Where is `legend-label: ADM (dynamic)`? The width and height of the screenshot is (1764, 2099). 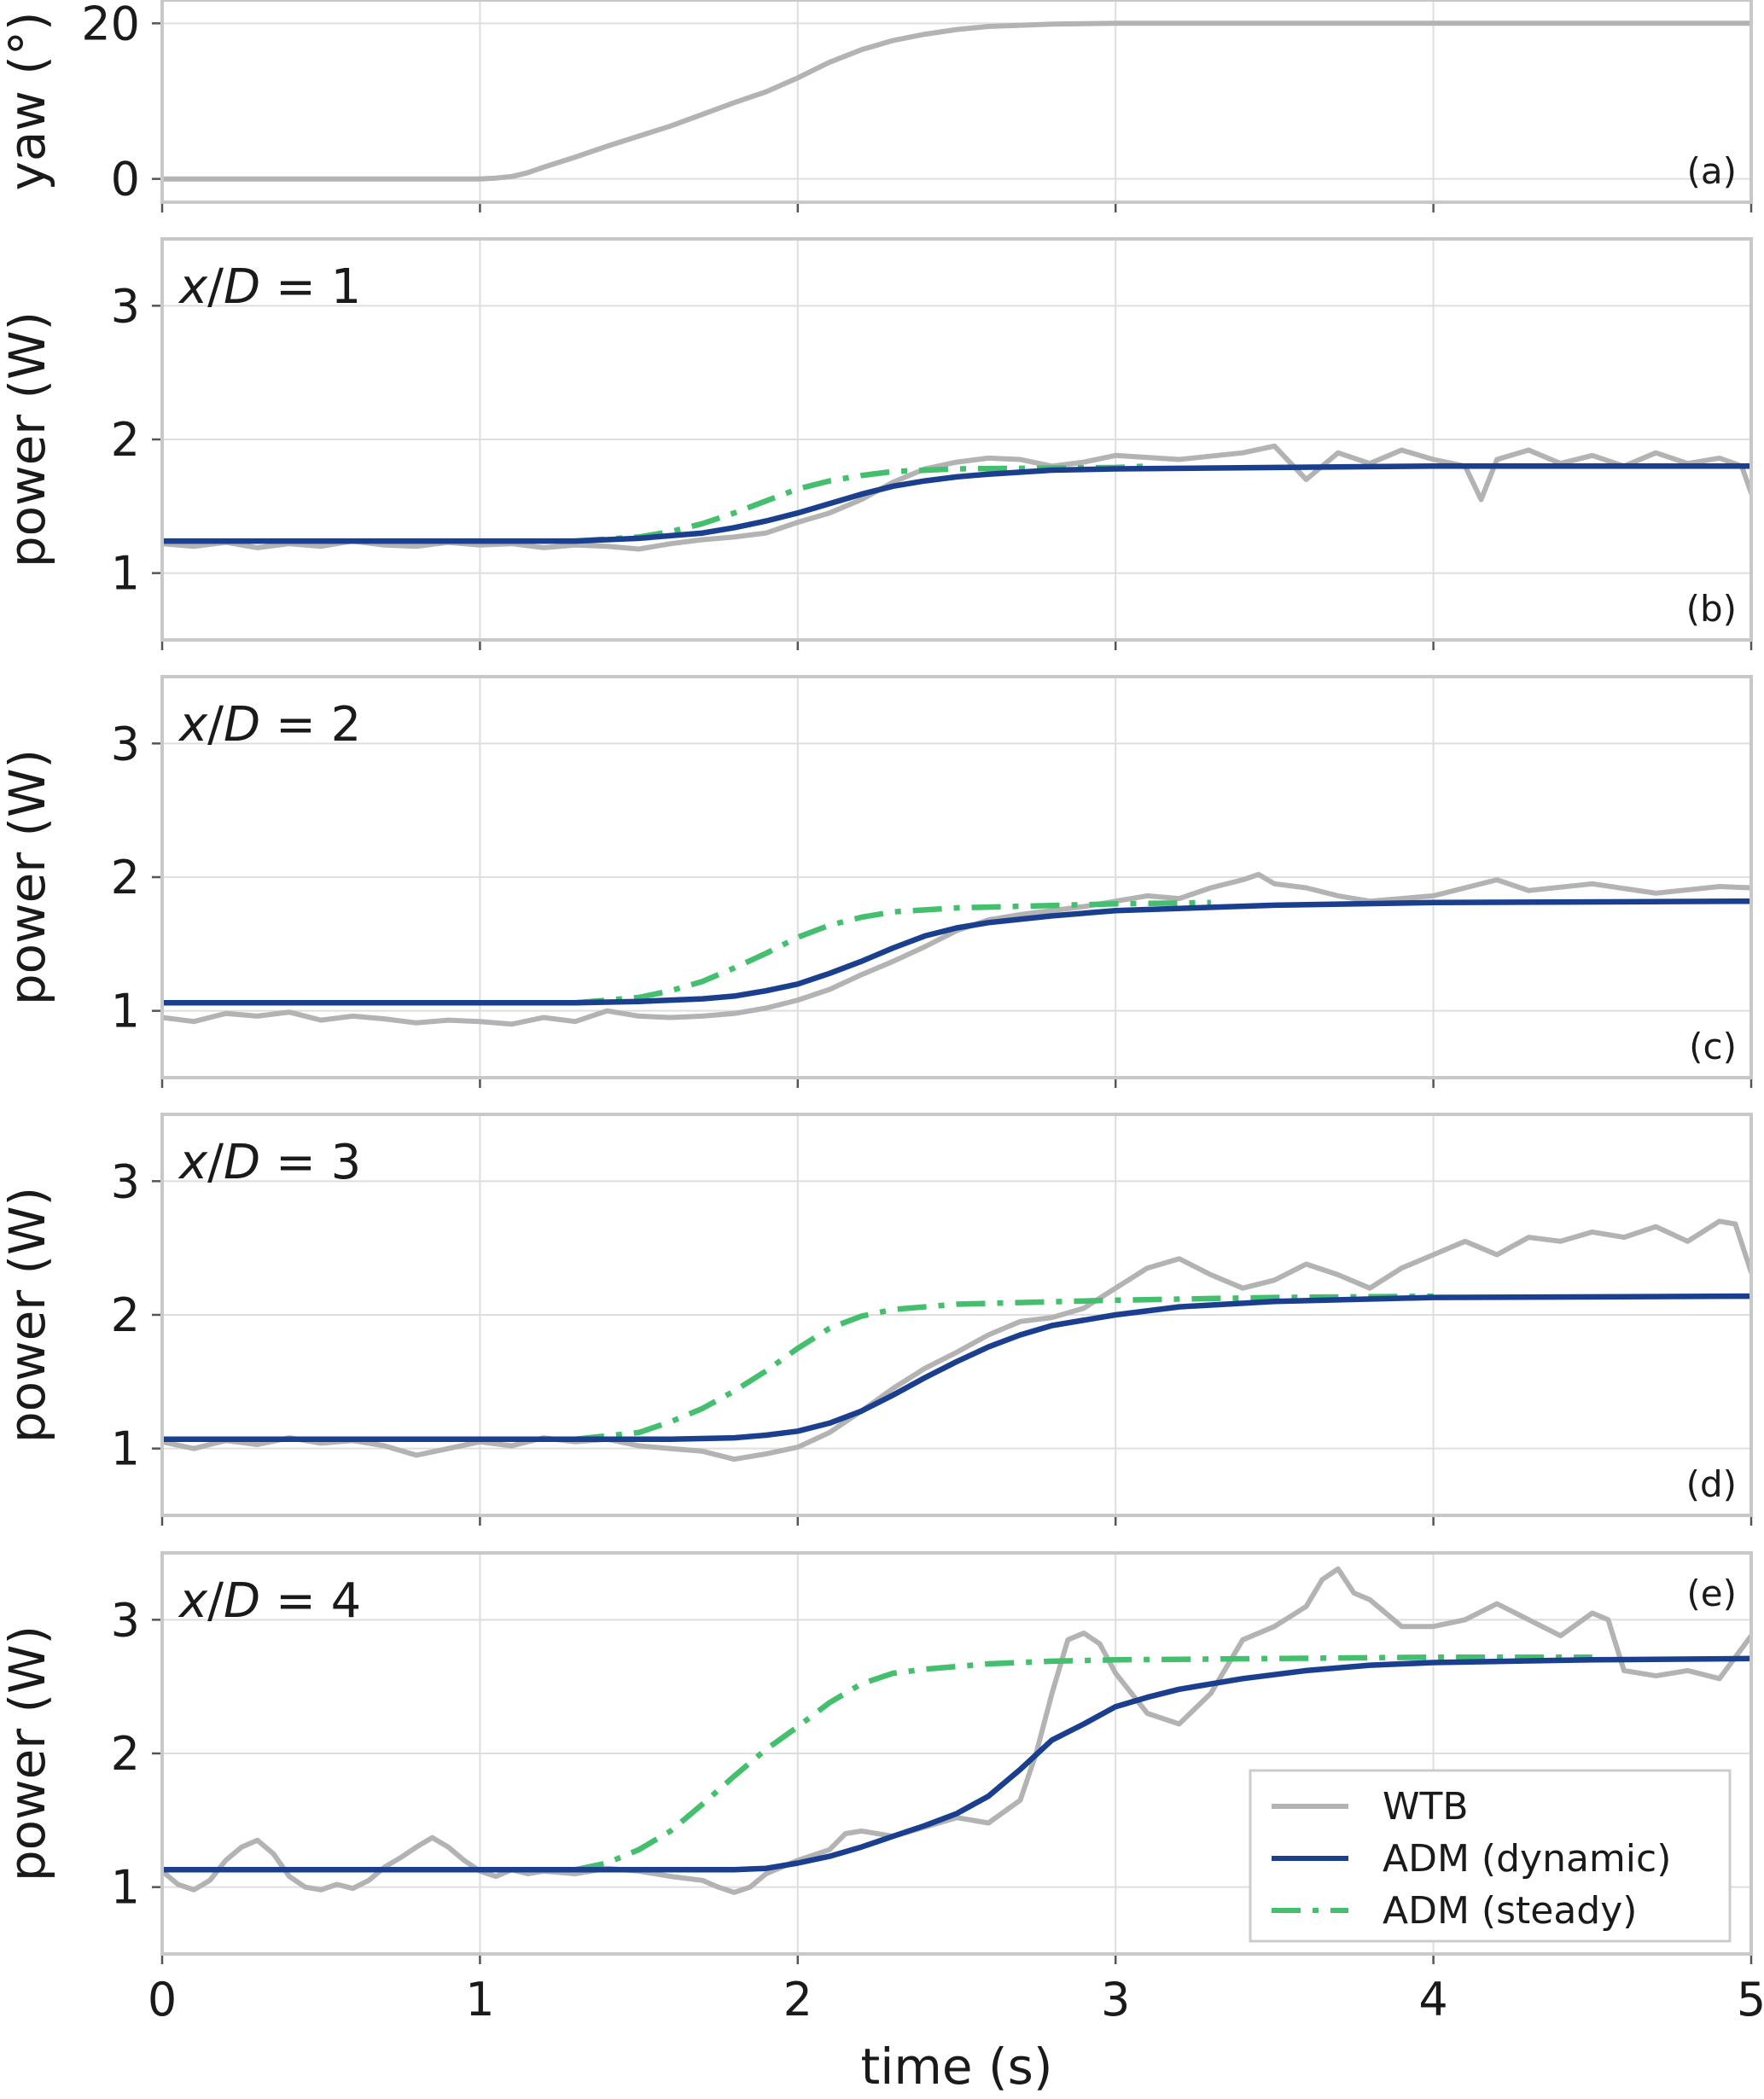
legend-label: ADM (dynamic) is located at coordinates (1527, 1859).